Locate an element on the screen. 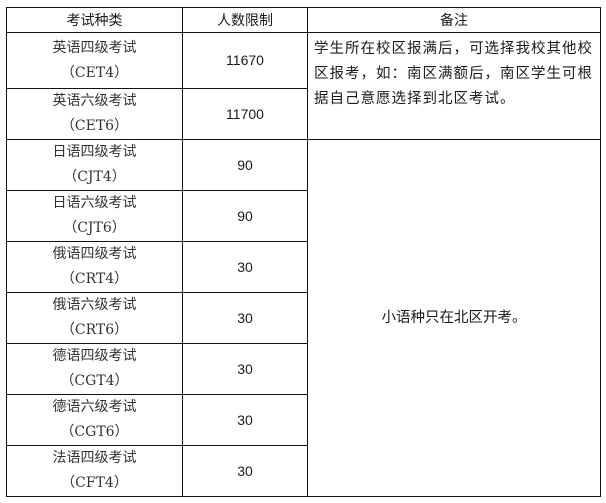  exam-code: （CET6） is located at coordinates (94, 126).